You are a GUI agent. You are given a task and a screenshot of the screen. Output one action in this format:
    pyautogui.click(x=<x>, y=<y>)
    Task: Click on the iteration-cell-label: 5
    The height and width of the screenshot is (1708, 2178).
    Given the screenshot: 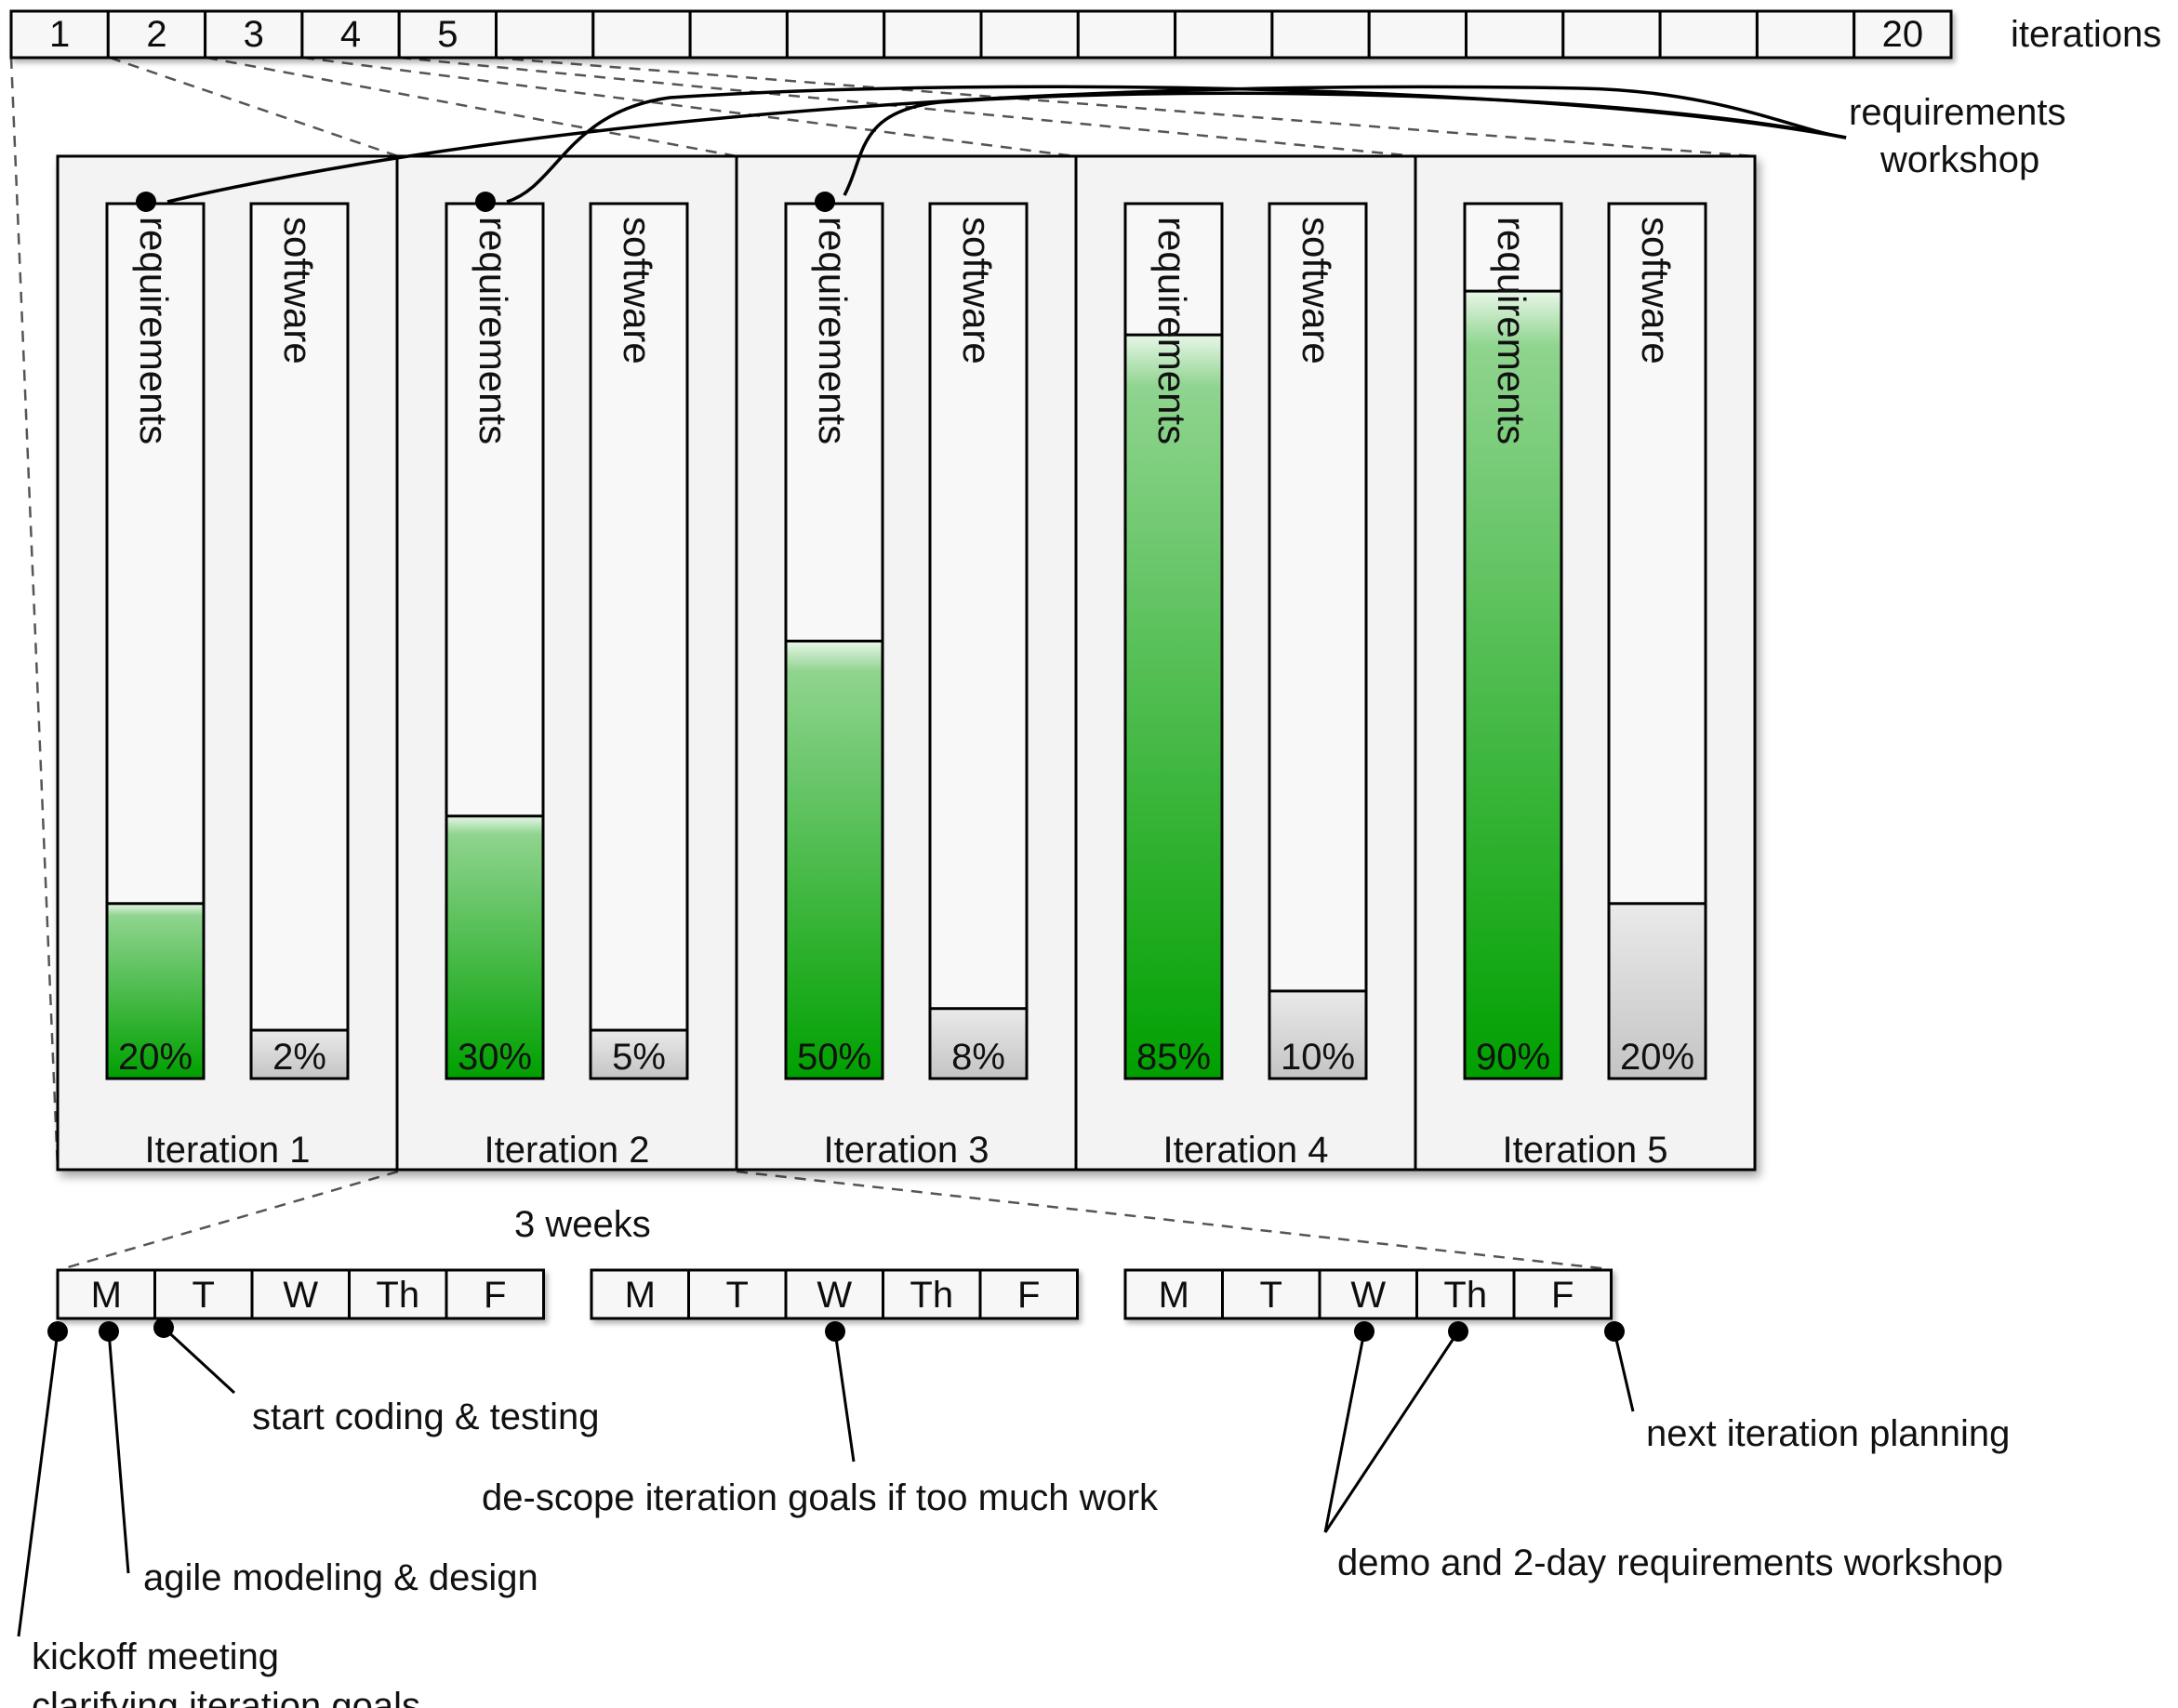 What is the action you would take?
    pyautogui.click(x=447, y=34)
    